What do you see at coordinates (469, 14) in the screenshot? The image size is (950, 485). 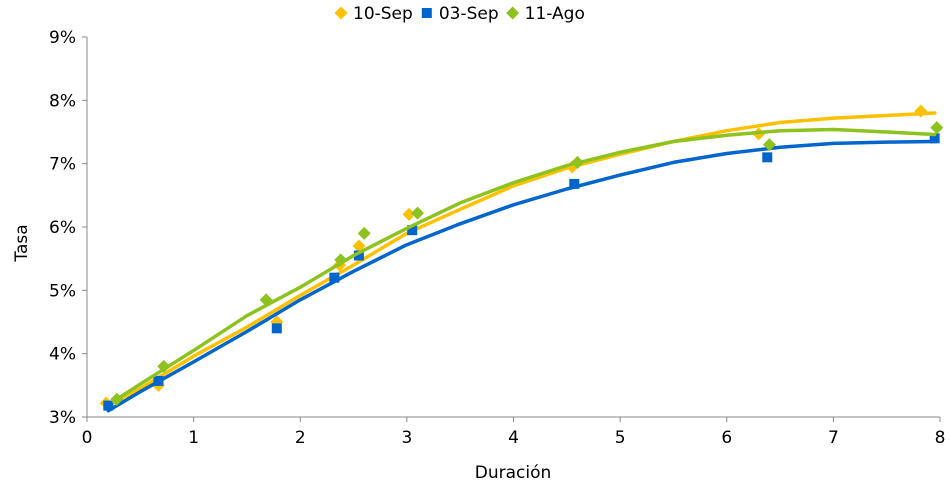 I see `legend-label: 03-Sep` at bounding box center [469, 14].